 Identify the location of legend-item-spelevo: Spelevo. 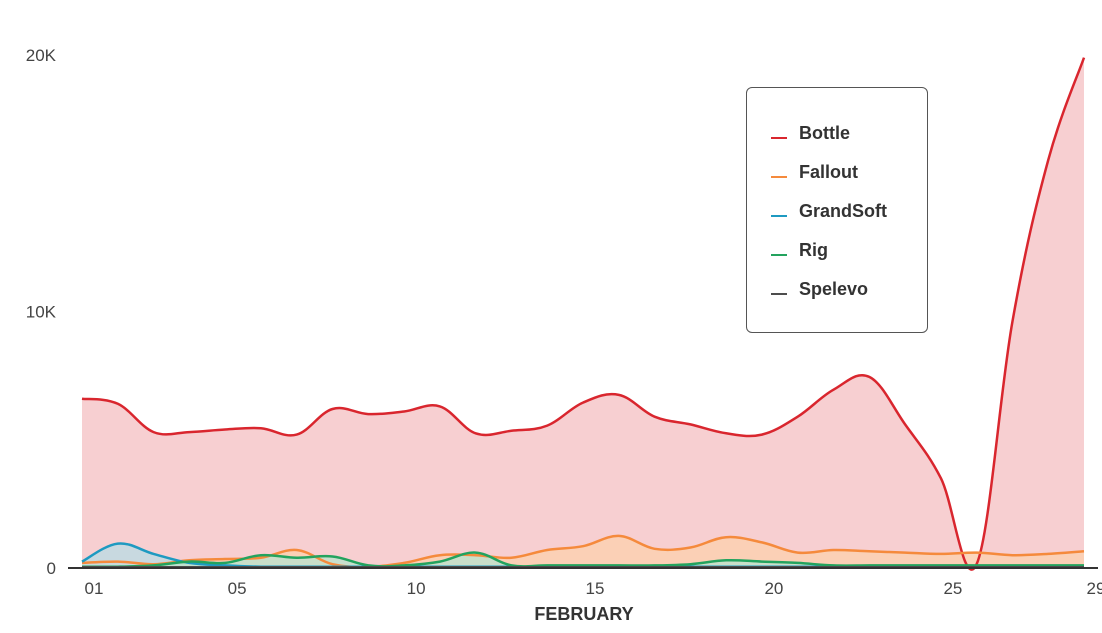
(819, 289).